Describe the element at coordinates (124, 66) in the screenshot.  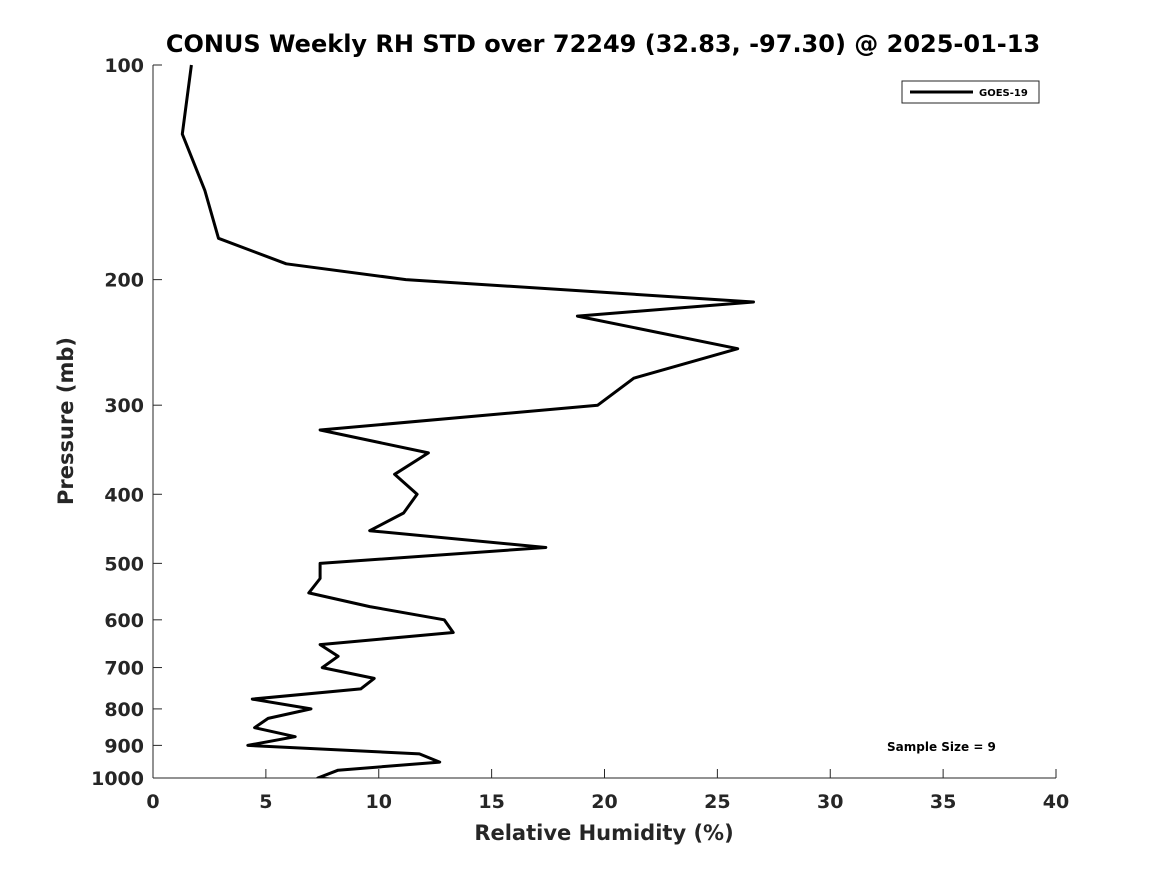
I see `y-tick-label: 100` at that location.